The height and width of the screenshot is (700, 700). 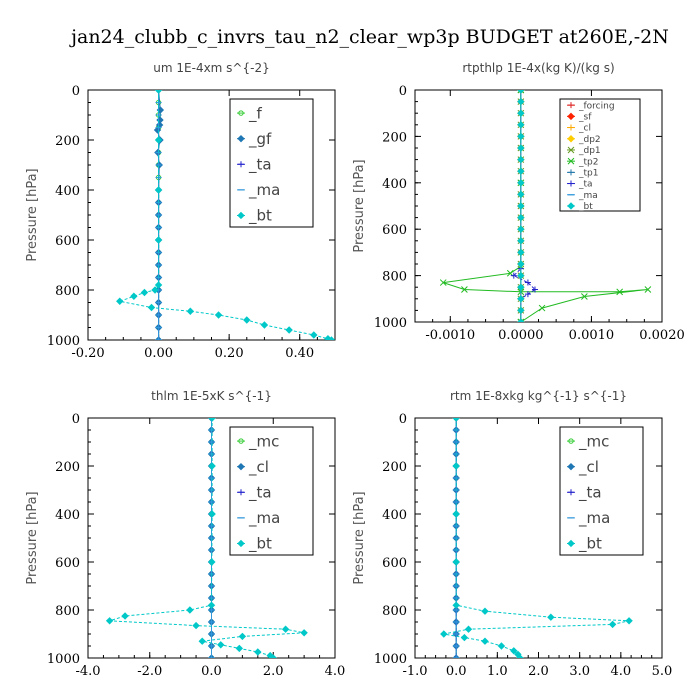 What do you see at coordinates (536, 538) in the screenshot?
I see `series-group` at bounding box center [536, 538].